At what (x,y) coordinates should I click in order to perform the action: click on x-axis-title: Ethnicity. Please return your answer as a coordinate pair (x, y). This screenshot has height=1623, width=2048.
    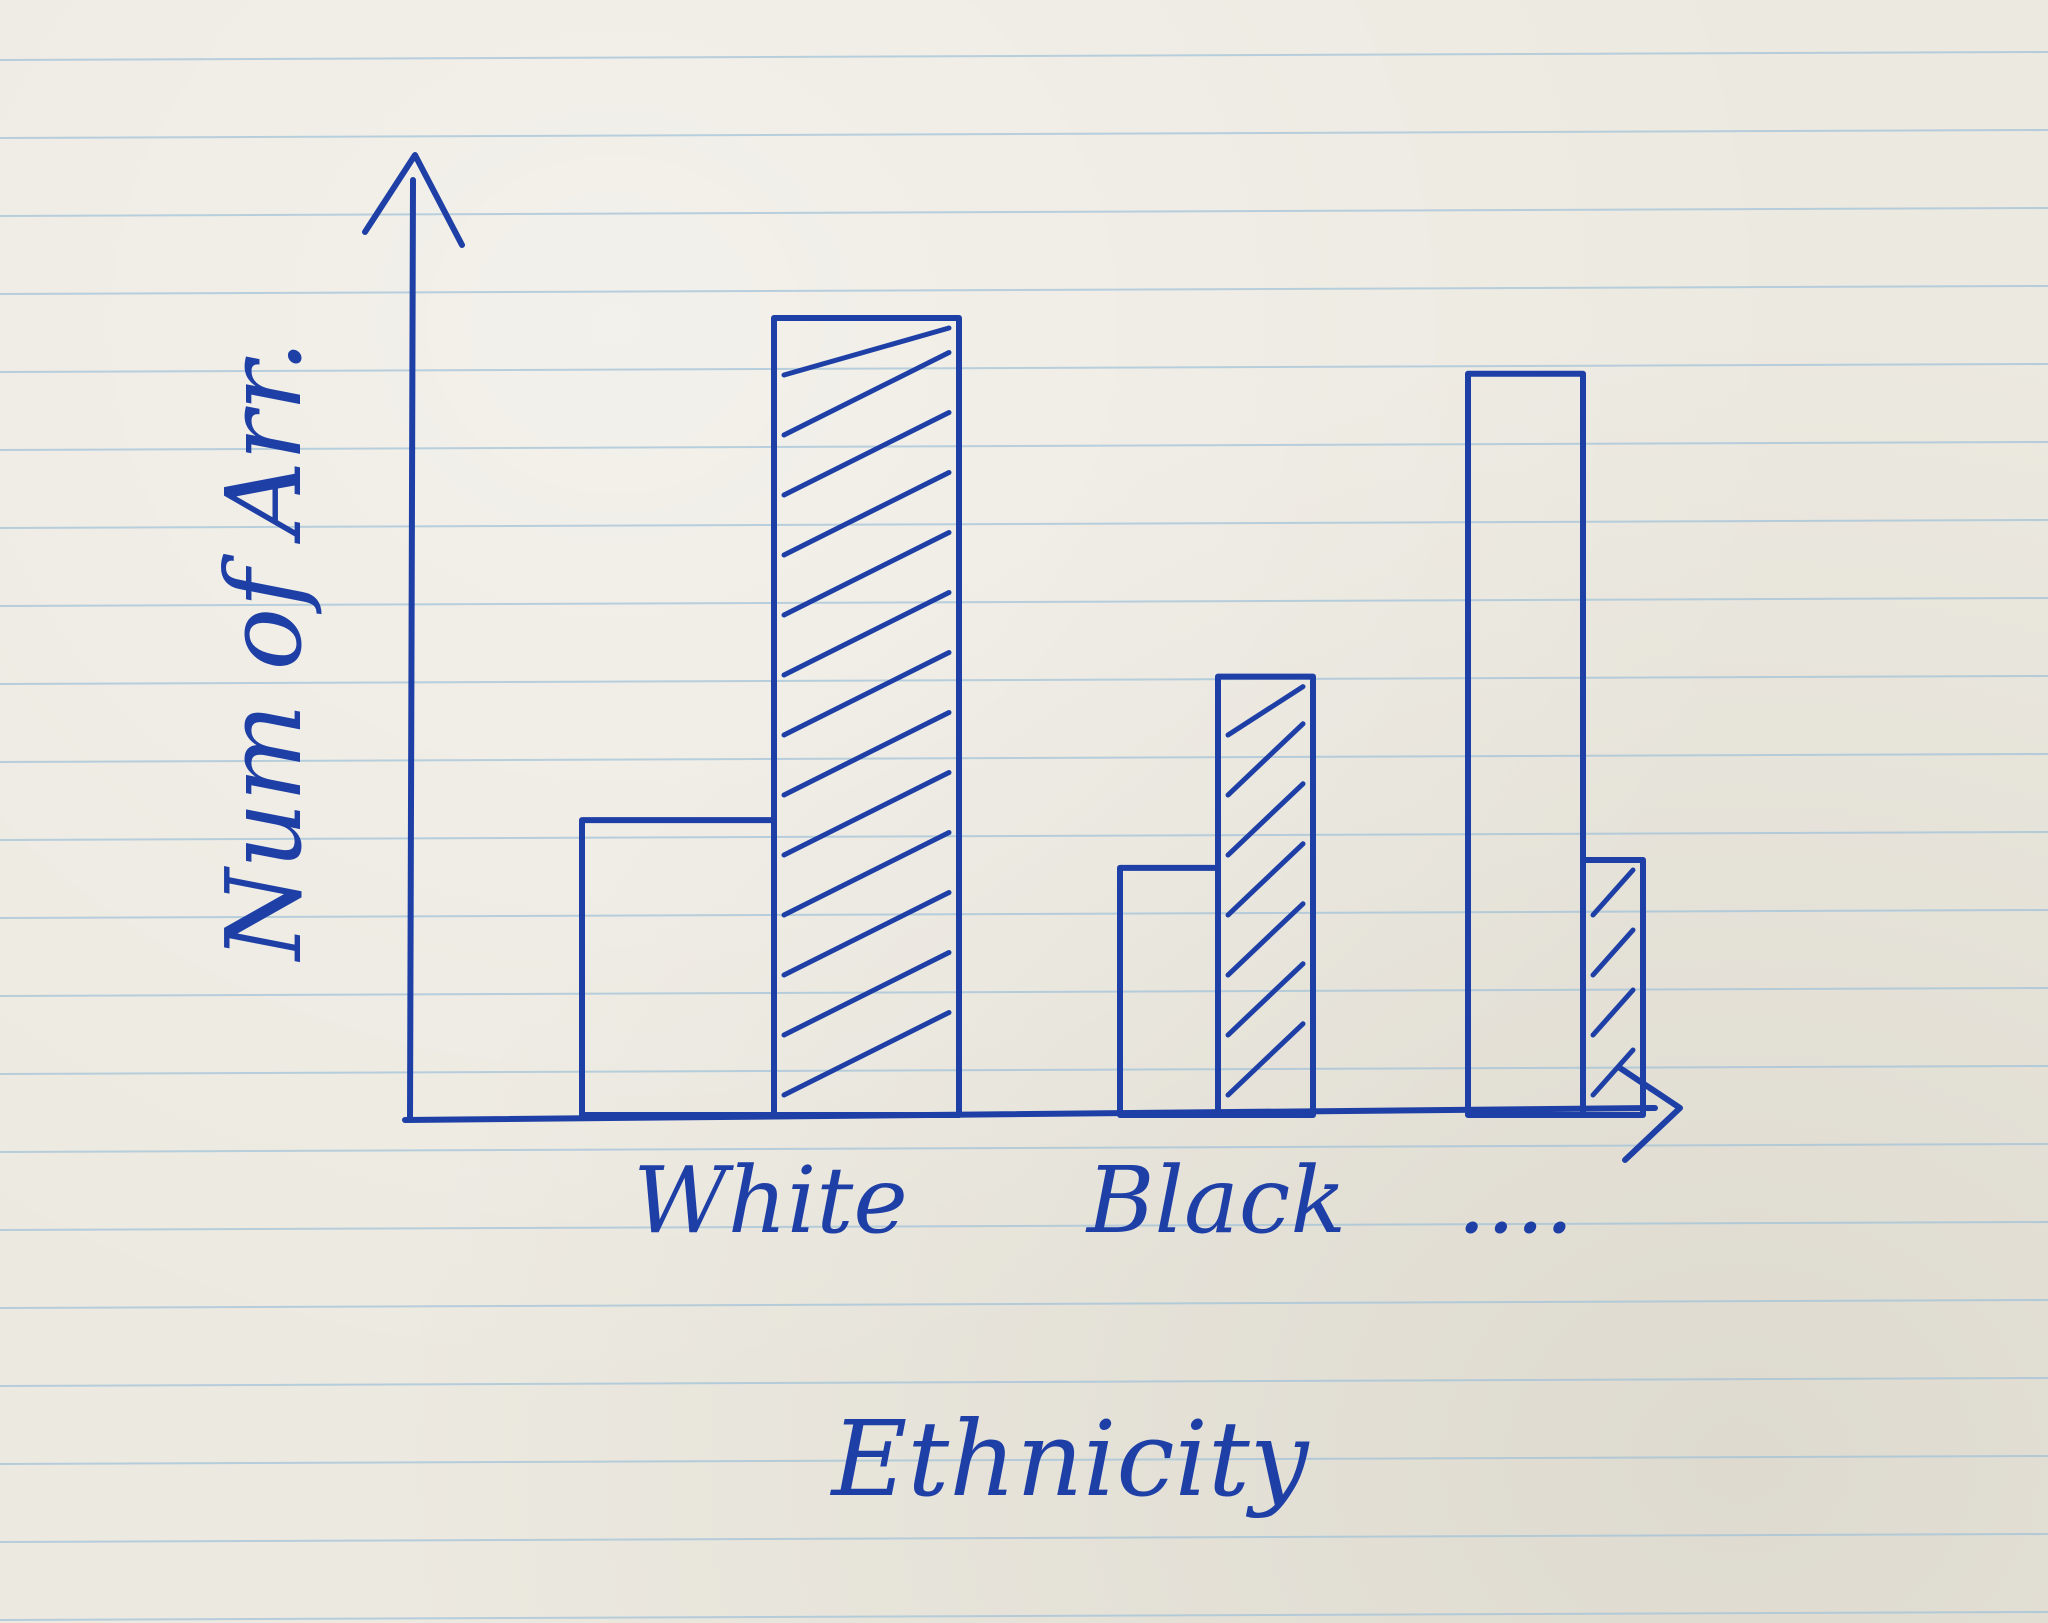
    Looking at the image, I should click on (1070, 1459).